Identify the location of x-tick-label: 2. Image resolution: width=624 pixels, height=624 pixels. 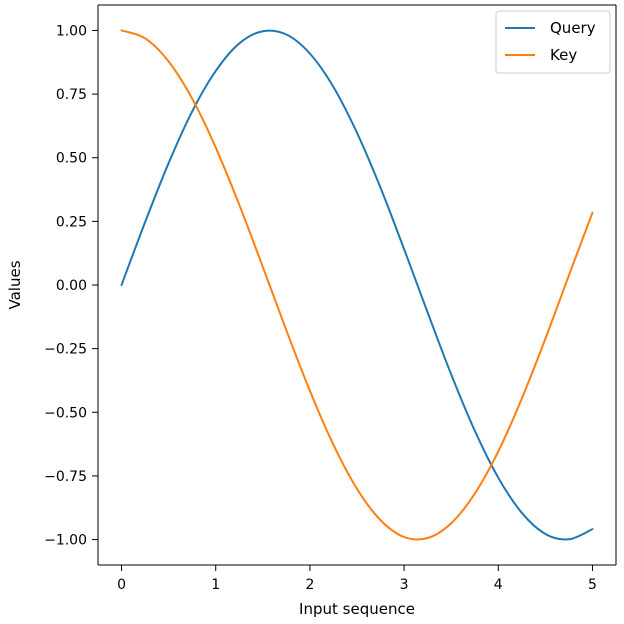
(309, 585).